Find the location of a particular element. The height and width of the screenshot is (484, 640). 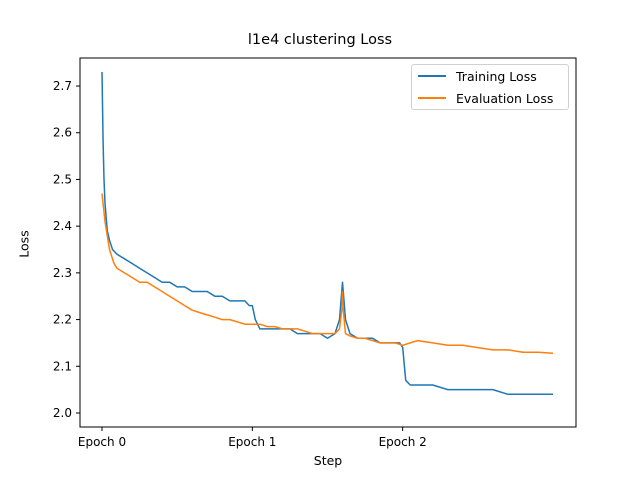

y-tick-label: 2.3 is located at coordinates (62, 273).